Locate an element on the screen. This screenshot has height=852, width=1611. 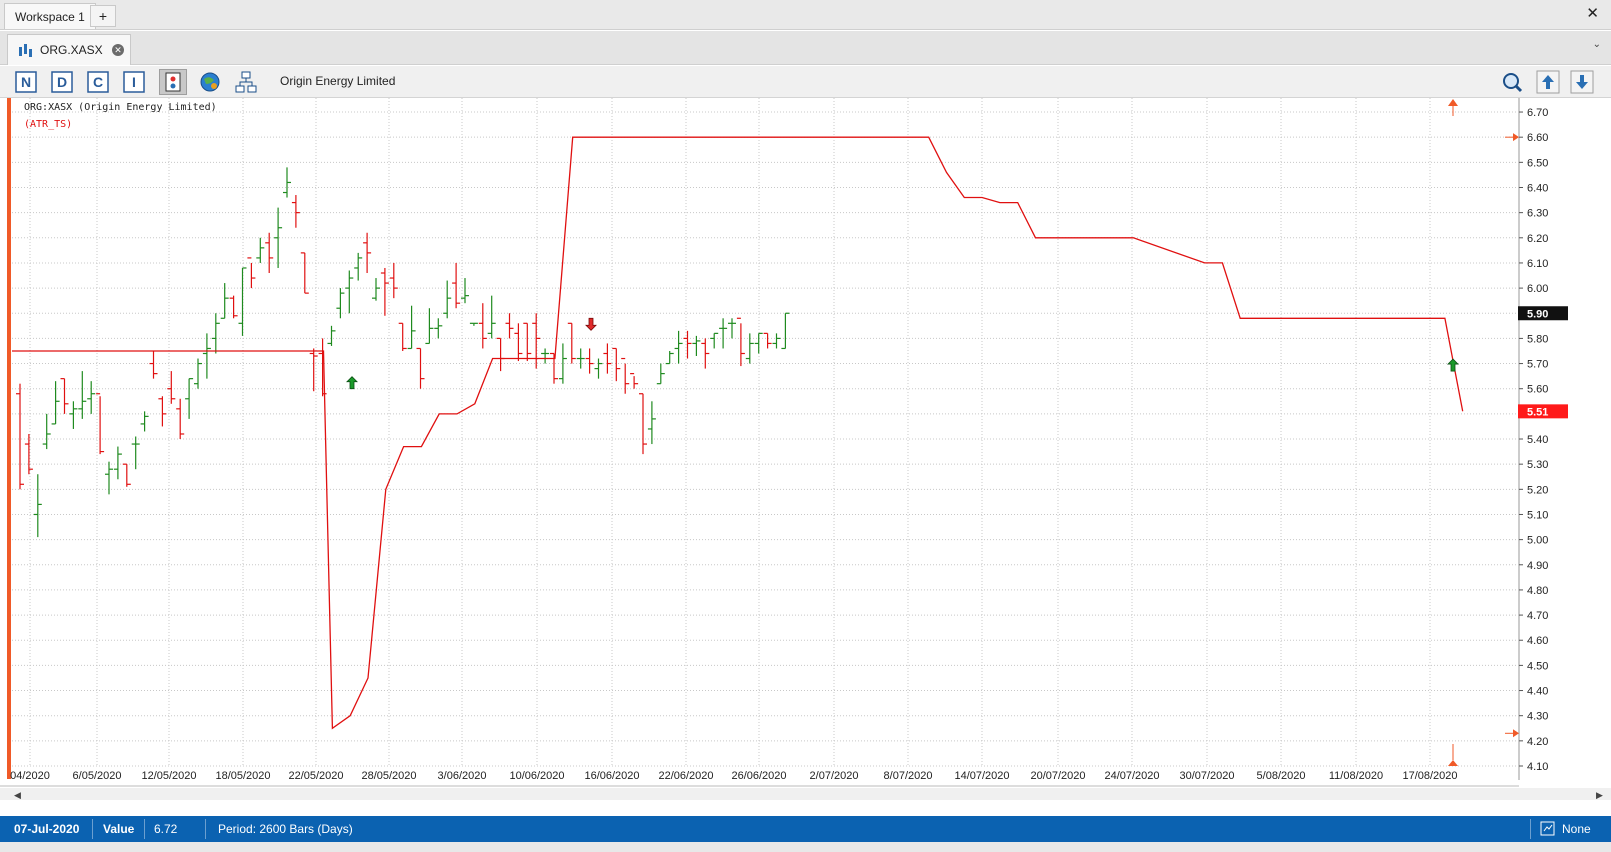
last-price-label: 5.90 is located at coordinates (1537, 314).